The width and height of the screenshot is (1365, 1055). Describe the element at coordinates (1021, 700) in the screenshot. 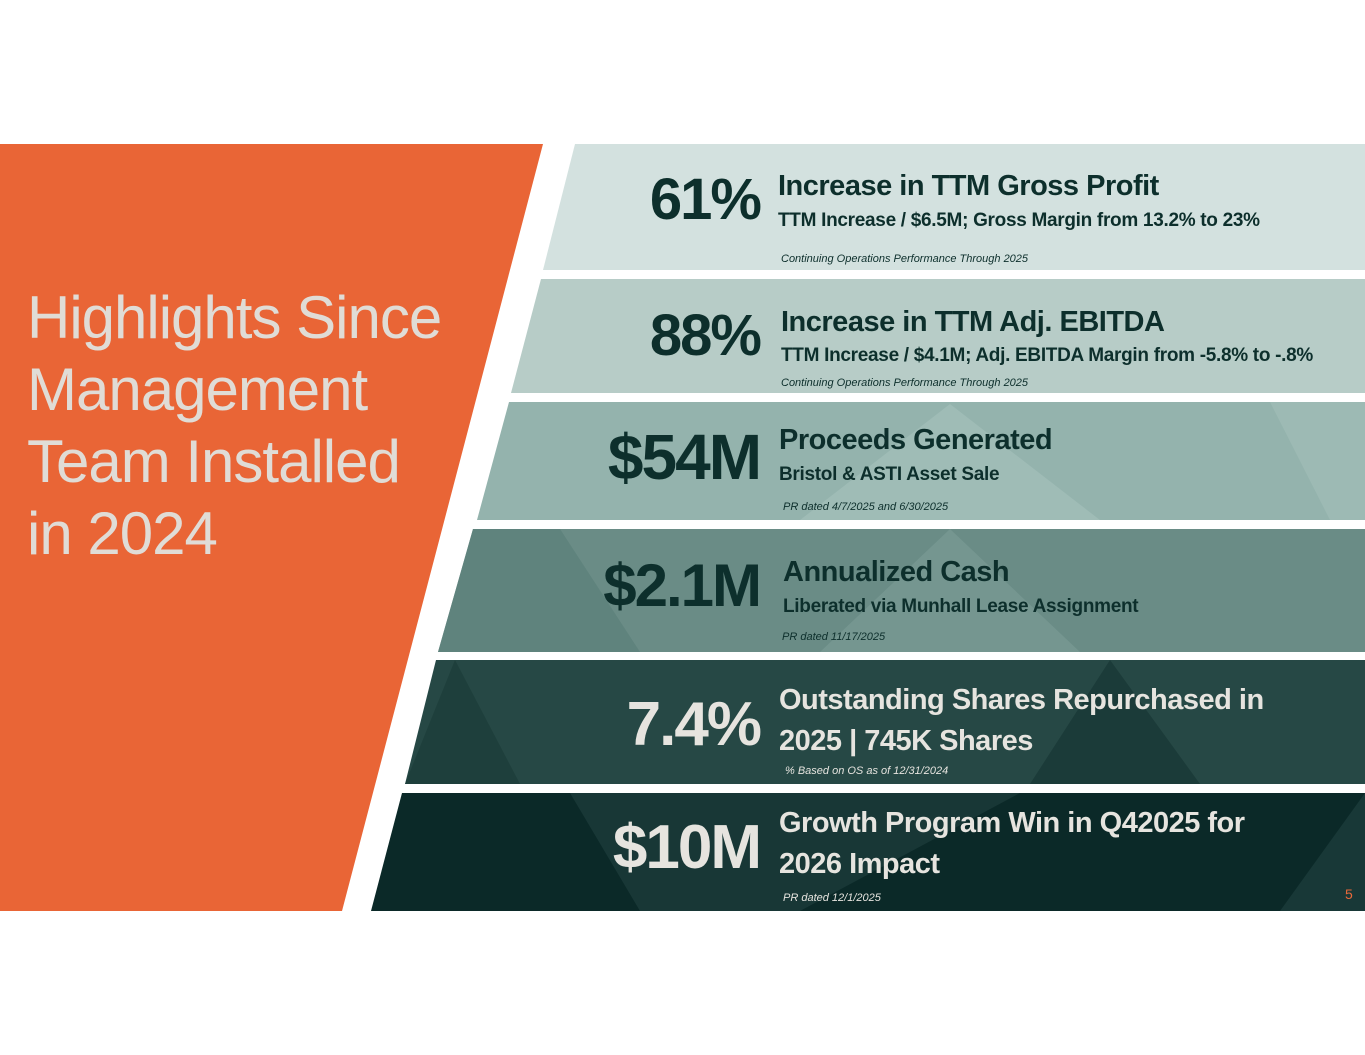

I see `headline-shares-line1: Outstanding Shares Repurchased in` at that location.